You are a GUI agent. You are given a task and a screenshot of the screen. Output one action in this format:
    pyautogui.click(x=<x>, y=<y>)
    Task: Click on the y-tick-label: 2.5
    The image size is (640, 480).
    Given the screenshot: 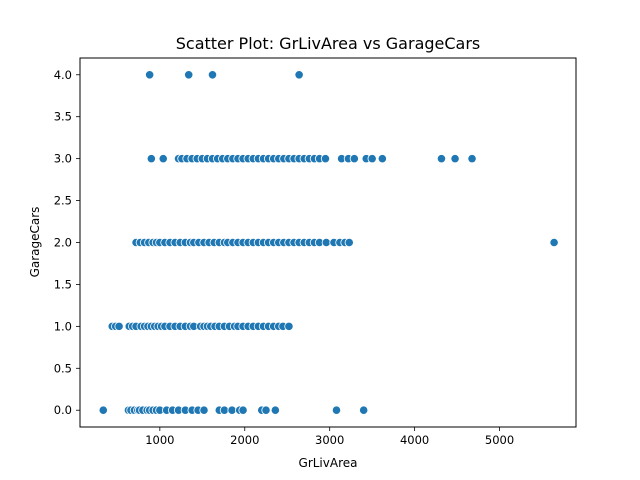 What is the action you would take?
    pyautogui.click(x=63, y=201)
    